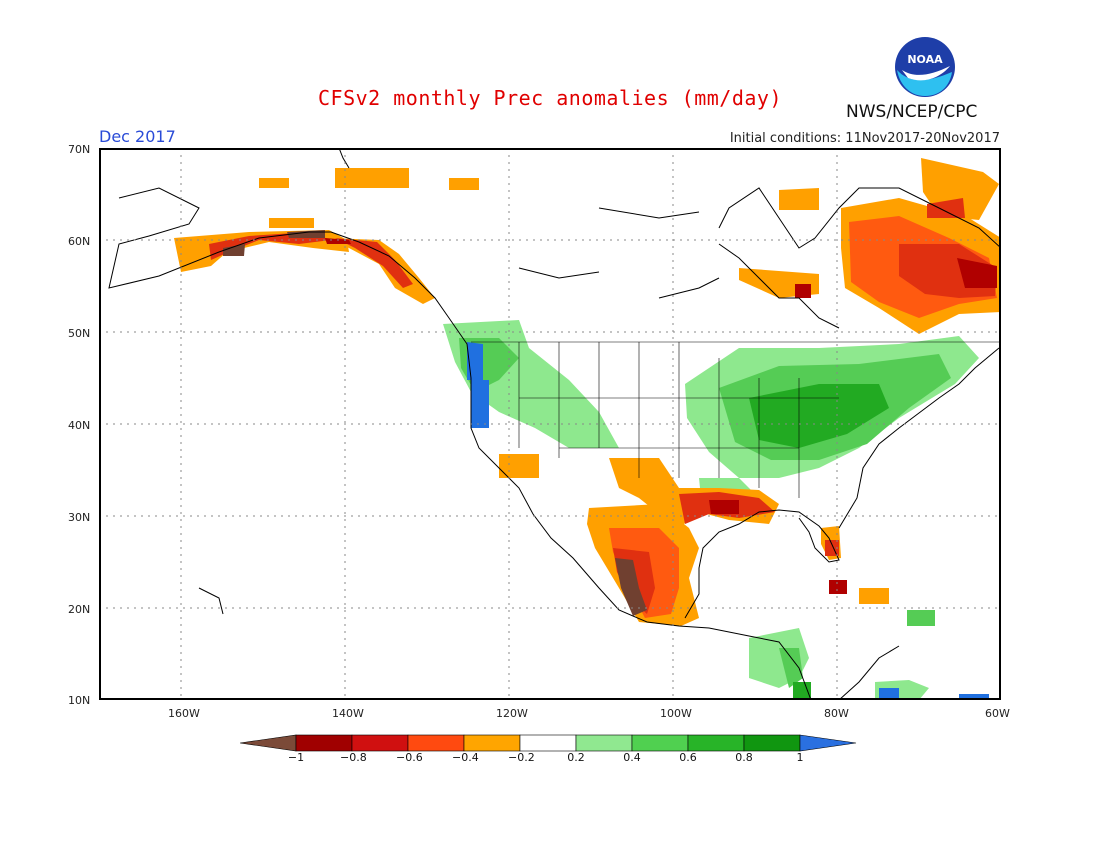 The image size is (1100, 850). I want to click on lat-label: 40N, so click(79, 425).